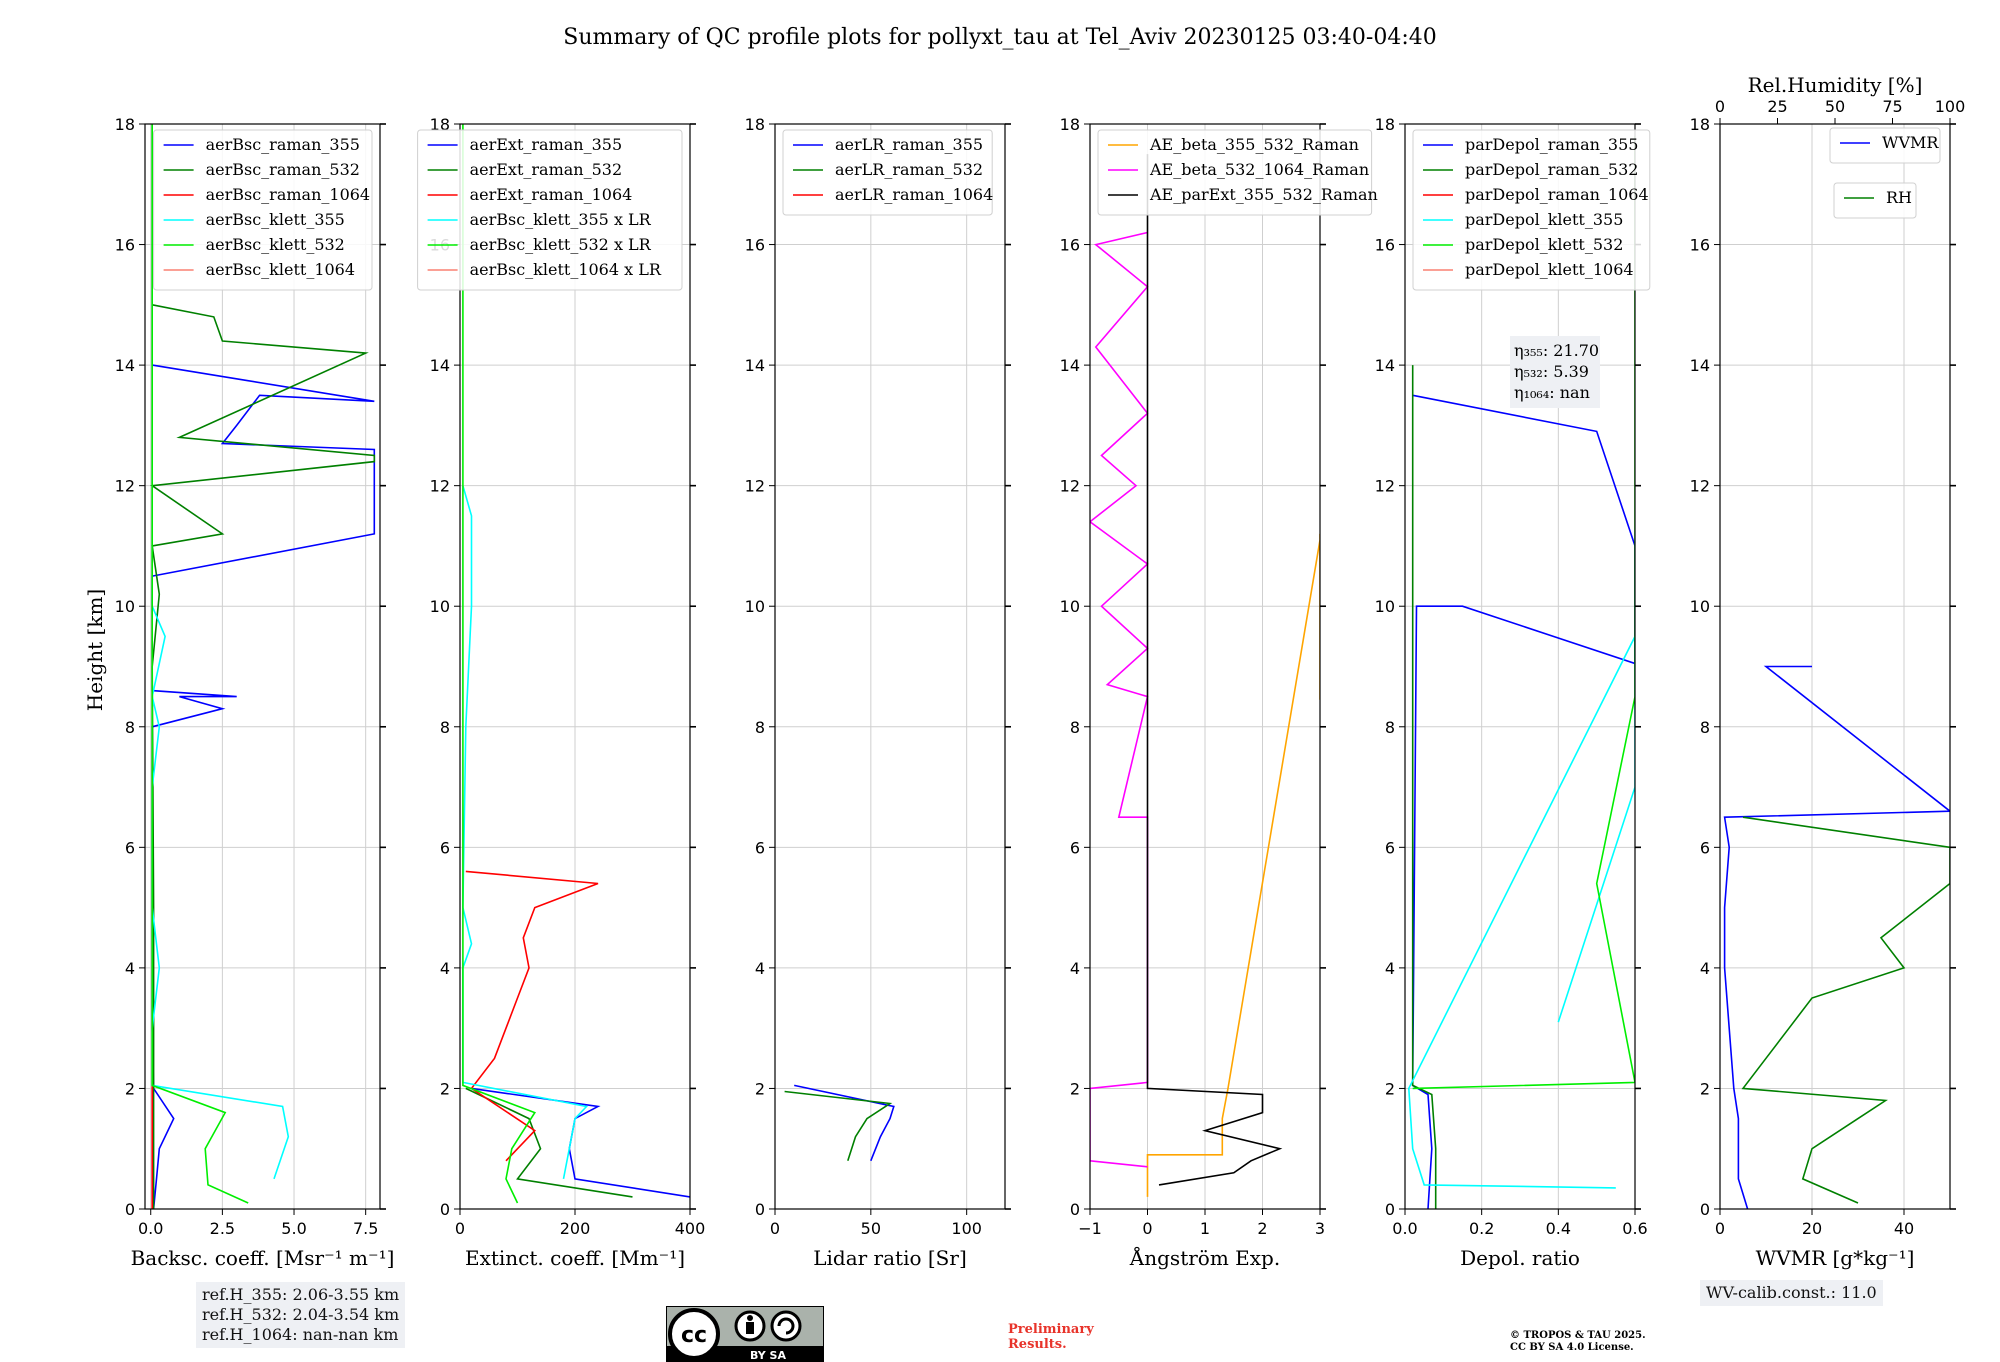  Describe the element at coordinates (566, 269) in the screenshot. I see `legend-entry: aerBsc_klett_1064 x LR` at that location.